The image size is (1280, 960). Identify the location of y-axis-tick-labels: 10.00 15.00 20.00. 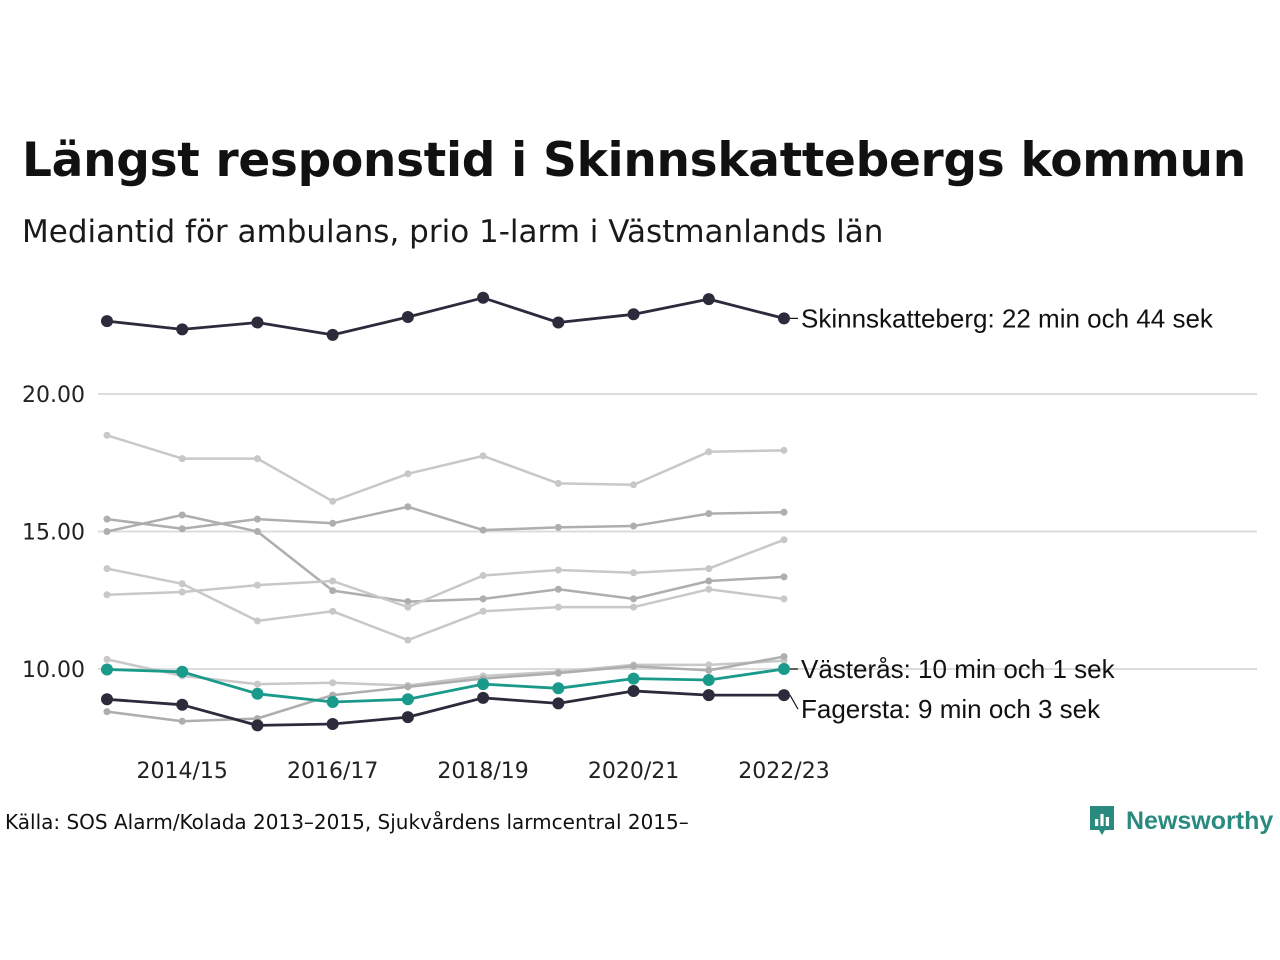
(53, 533).